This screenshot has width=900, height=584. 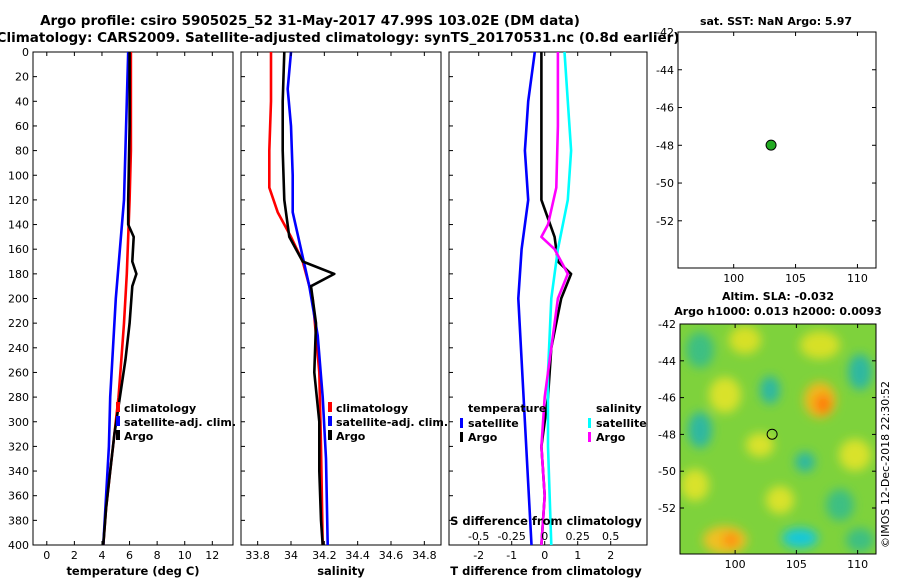 I want to click on difference-x-axis: -2 -1 0 1 2, so click(x=543, y=307).